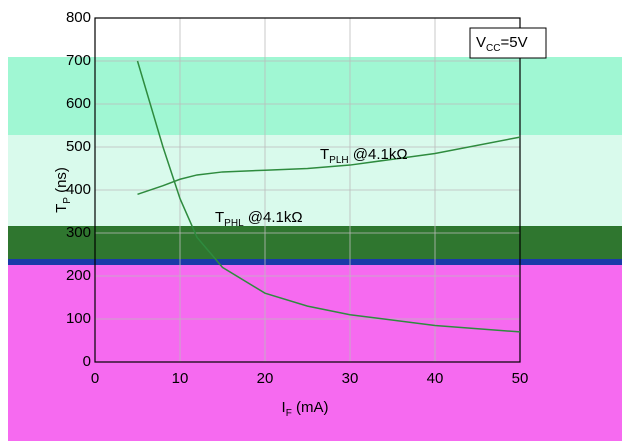  I want to click on condition-box, so click(508, 43).